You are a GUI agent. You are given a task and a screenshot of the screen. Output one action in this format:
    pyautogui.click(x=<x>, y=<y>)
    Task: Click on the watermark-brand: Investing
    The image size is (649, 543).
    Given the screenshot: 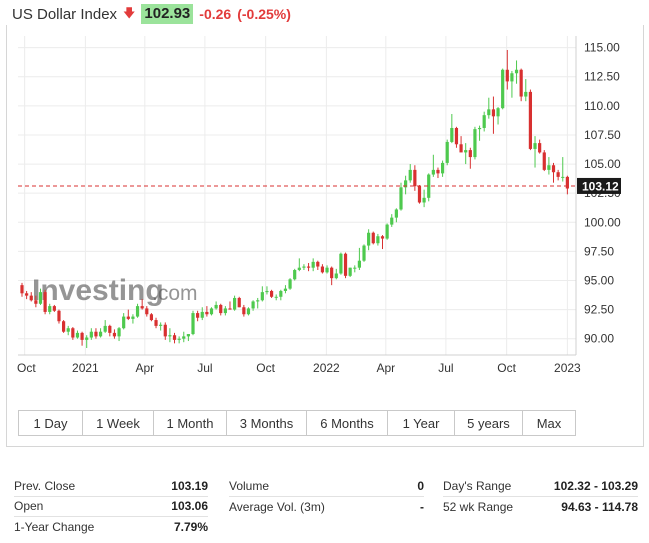 What is the action you would take?
    pyautogui.click(x=98, y=290)
    